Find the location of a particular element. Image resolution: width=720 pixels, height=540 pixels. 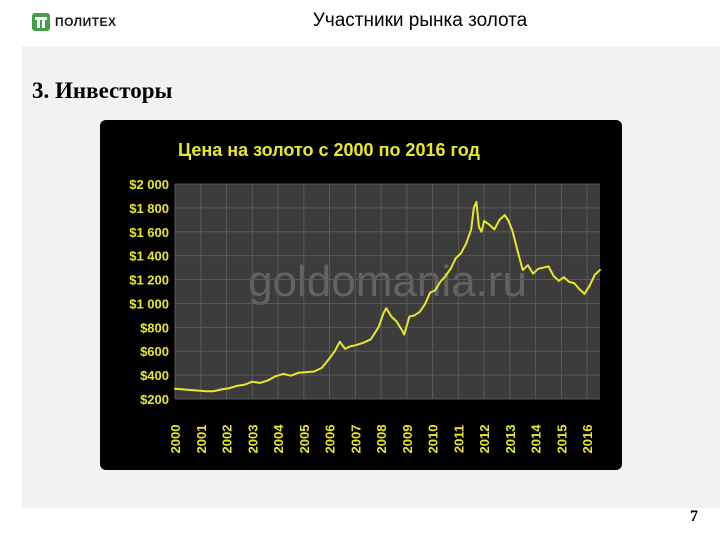

y-tick-label: $1 800 is located at coordinates (149, 208).